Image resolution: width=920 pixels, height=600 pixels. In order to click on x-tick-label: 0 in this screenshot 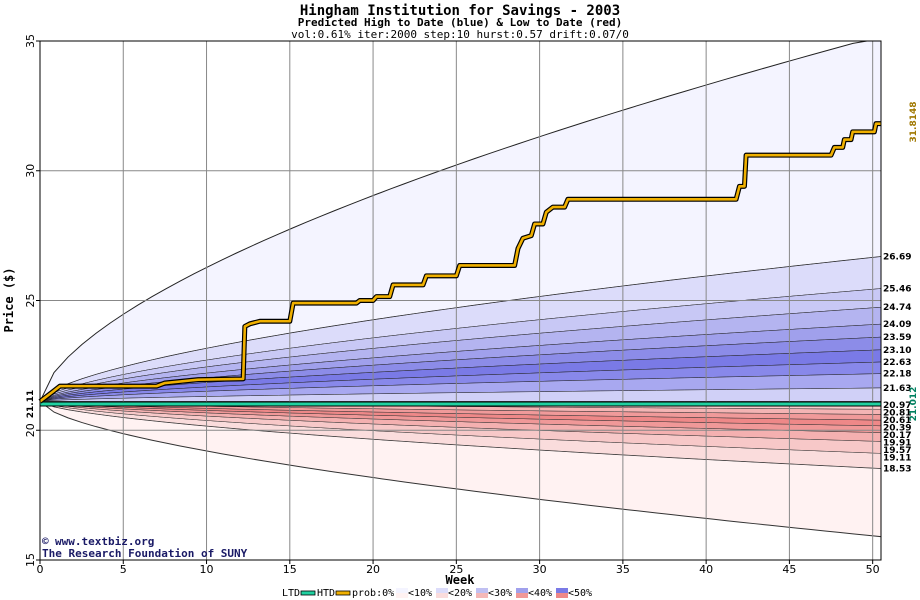, I will do `click(40, 569)`.